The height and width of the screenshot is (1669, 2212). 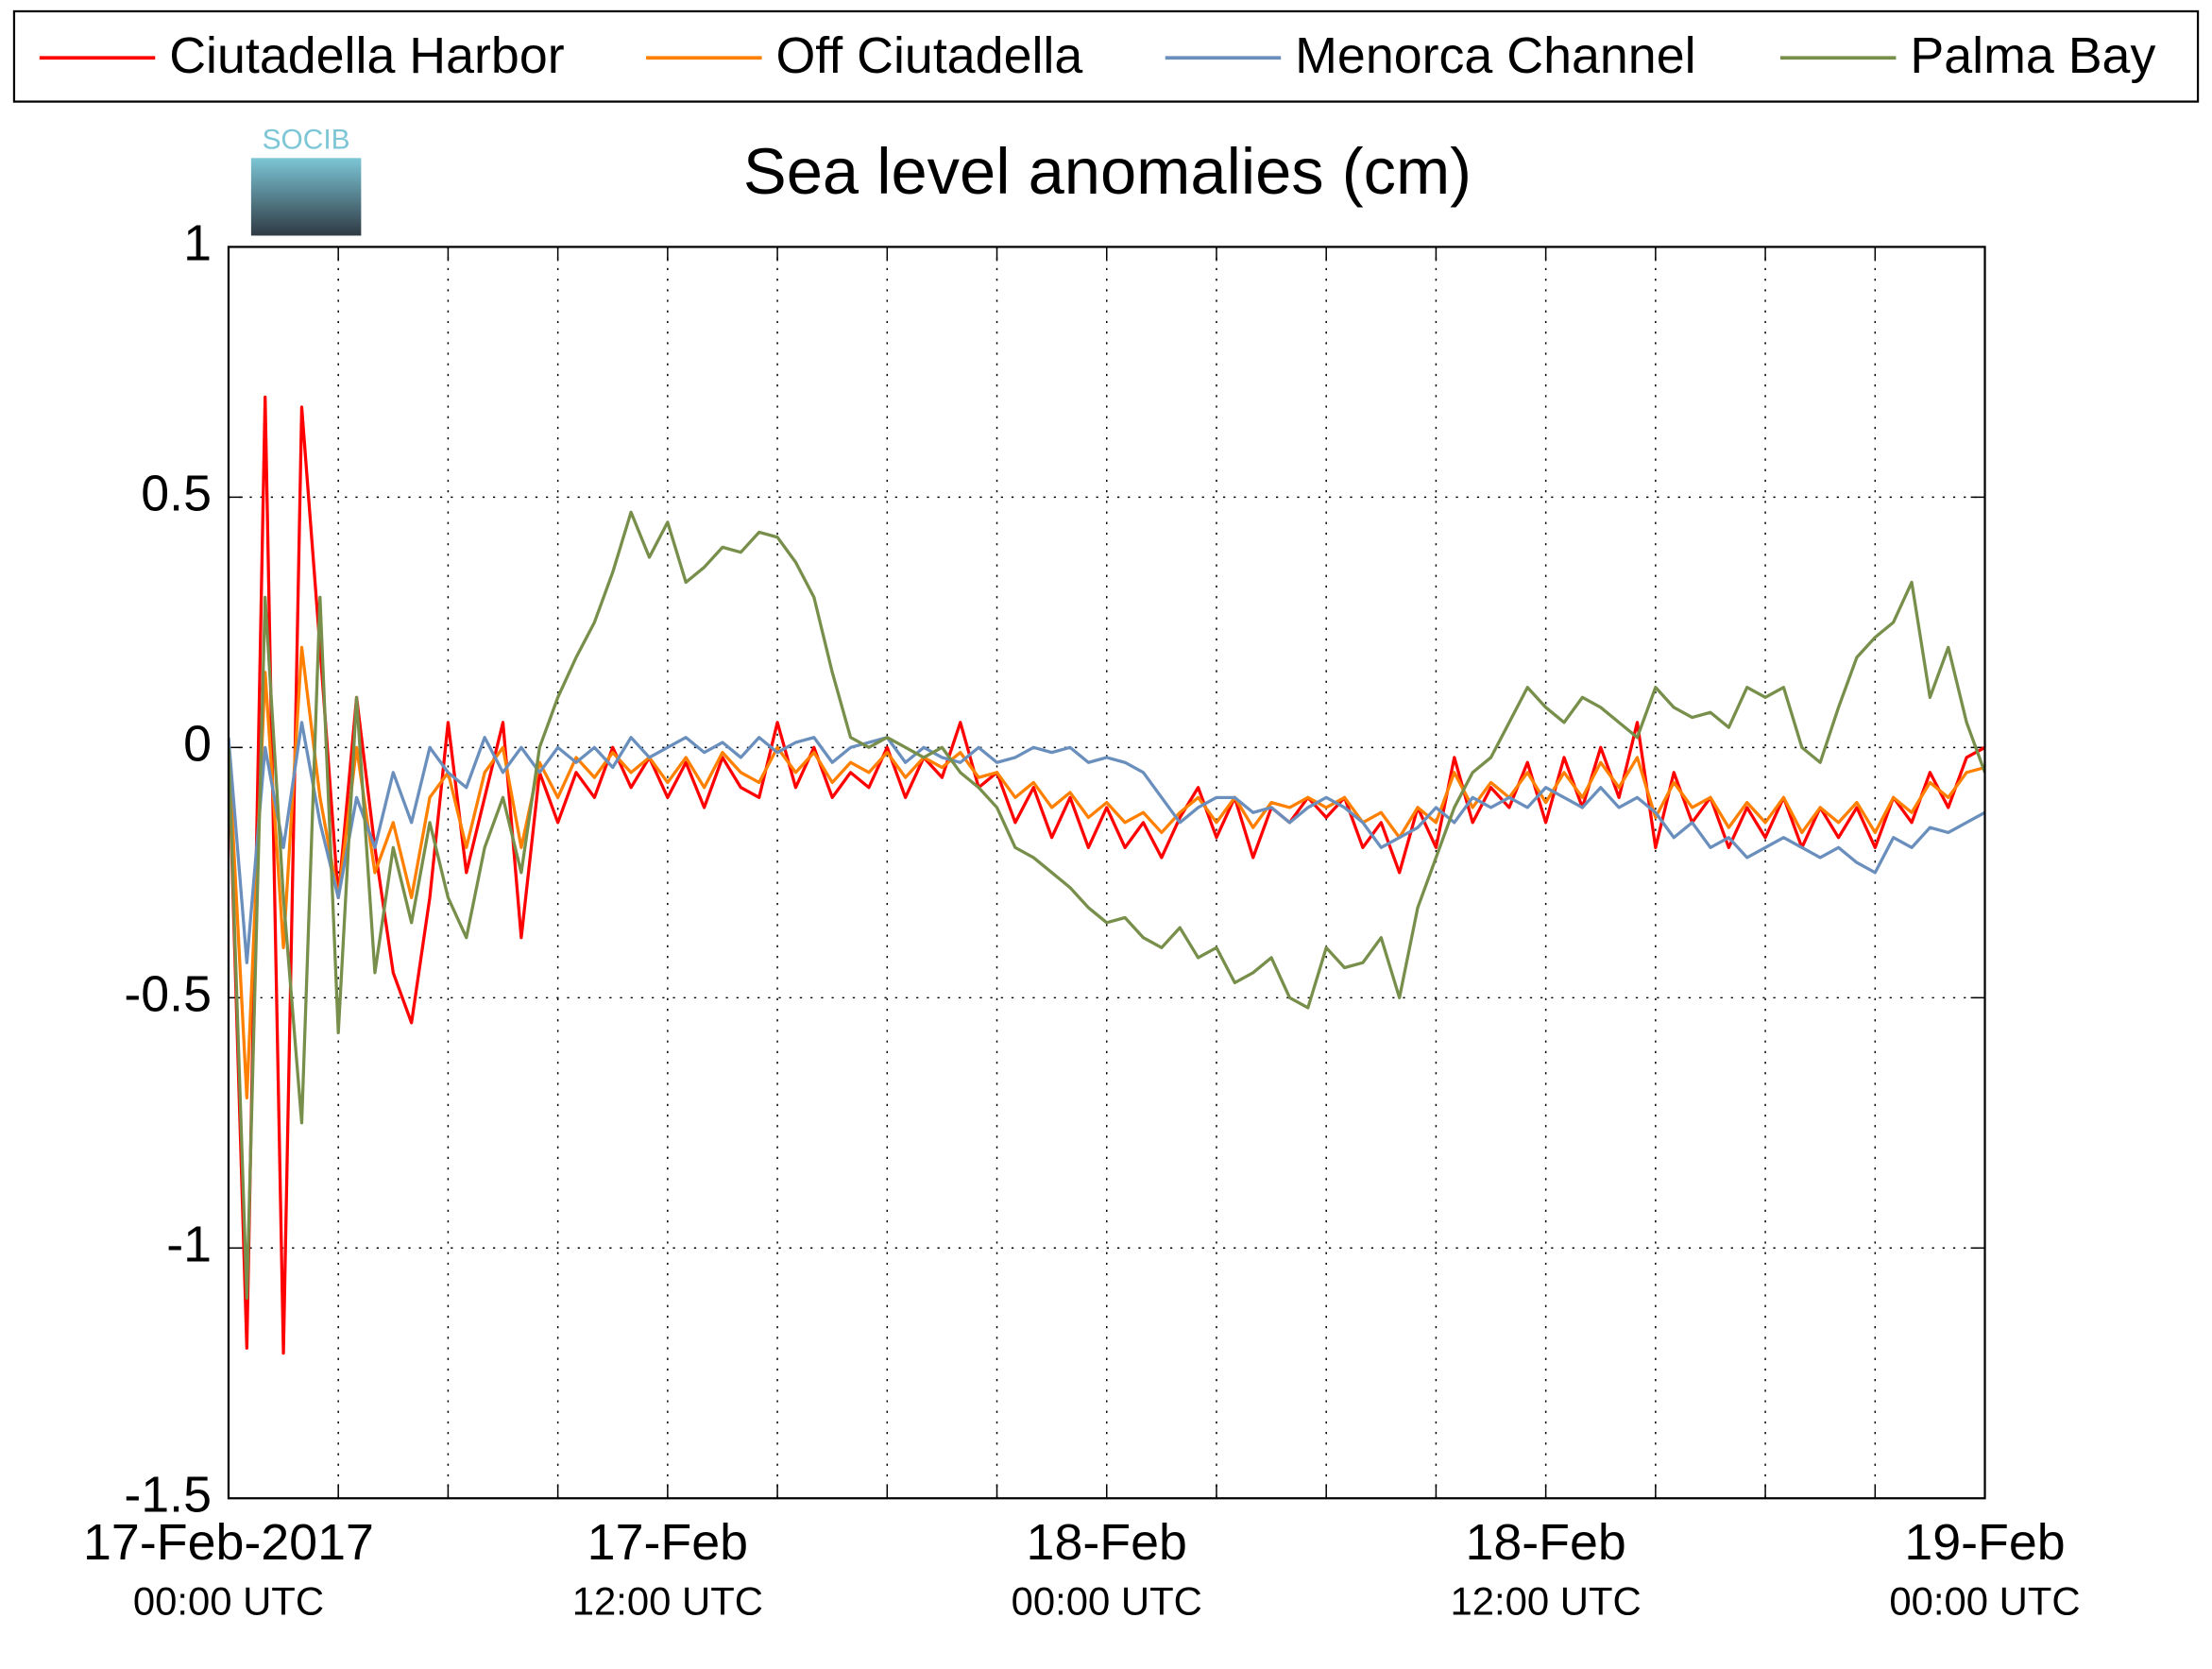 What do you see at coordinates (189, 1244) in the screenshot?
I see `y-tick-label: -1` at bounding box center [189, 1244].